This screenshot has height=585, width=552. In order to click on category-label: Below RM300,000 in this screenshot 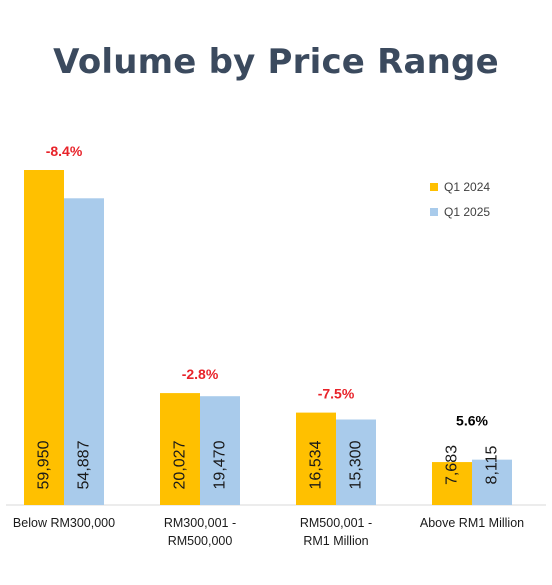, I will do `click(64, 523)`.